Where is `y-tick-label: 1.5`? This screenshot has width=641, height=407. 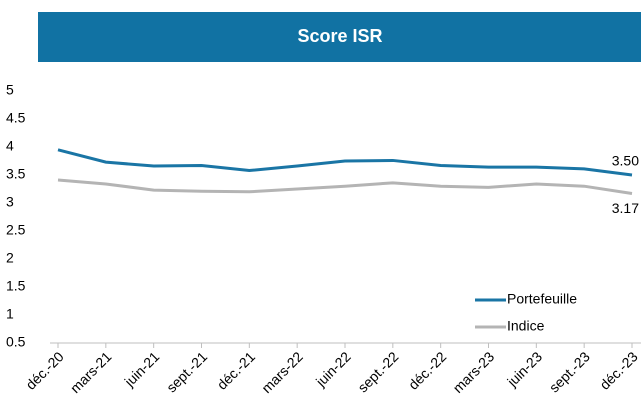
y-tick-label: 1.5 is located at coordinates (16, 286).